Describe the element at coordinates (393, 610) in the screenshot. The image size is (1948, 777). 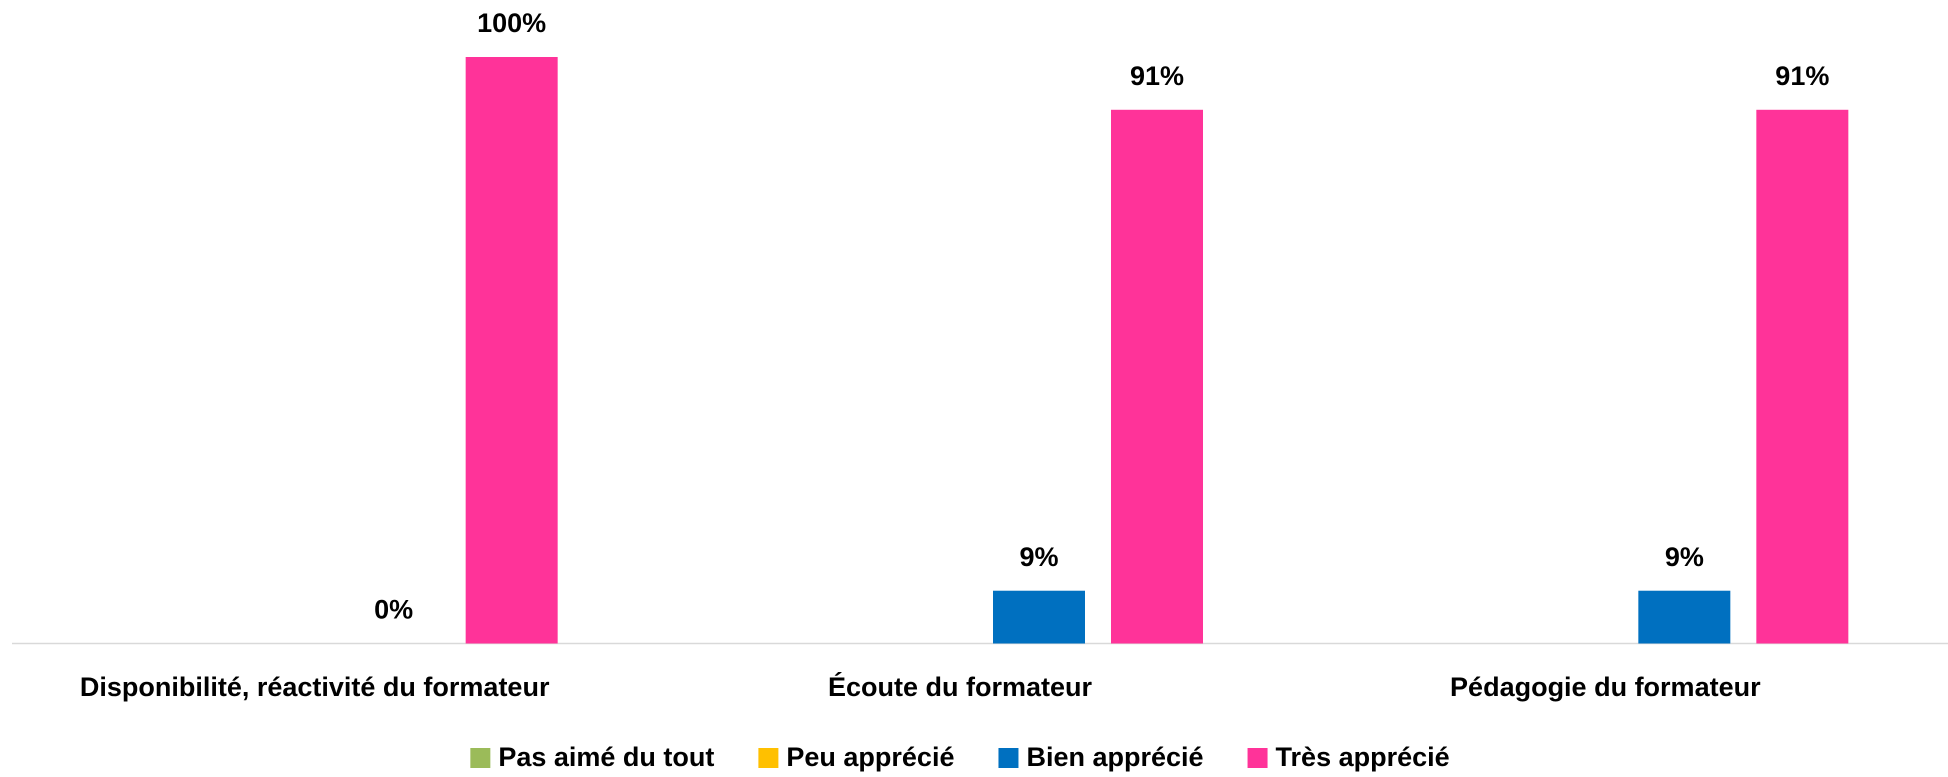
I see `data-label: 0%` at that location.